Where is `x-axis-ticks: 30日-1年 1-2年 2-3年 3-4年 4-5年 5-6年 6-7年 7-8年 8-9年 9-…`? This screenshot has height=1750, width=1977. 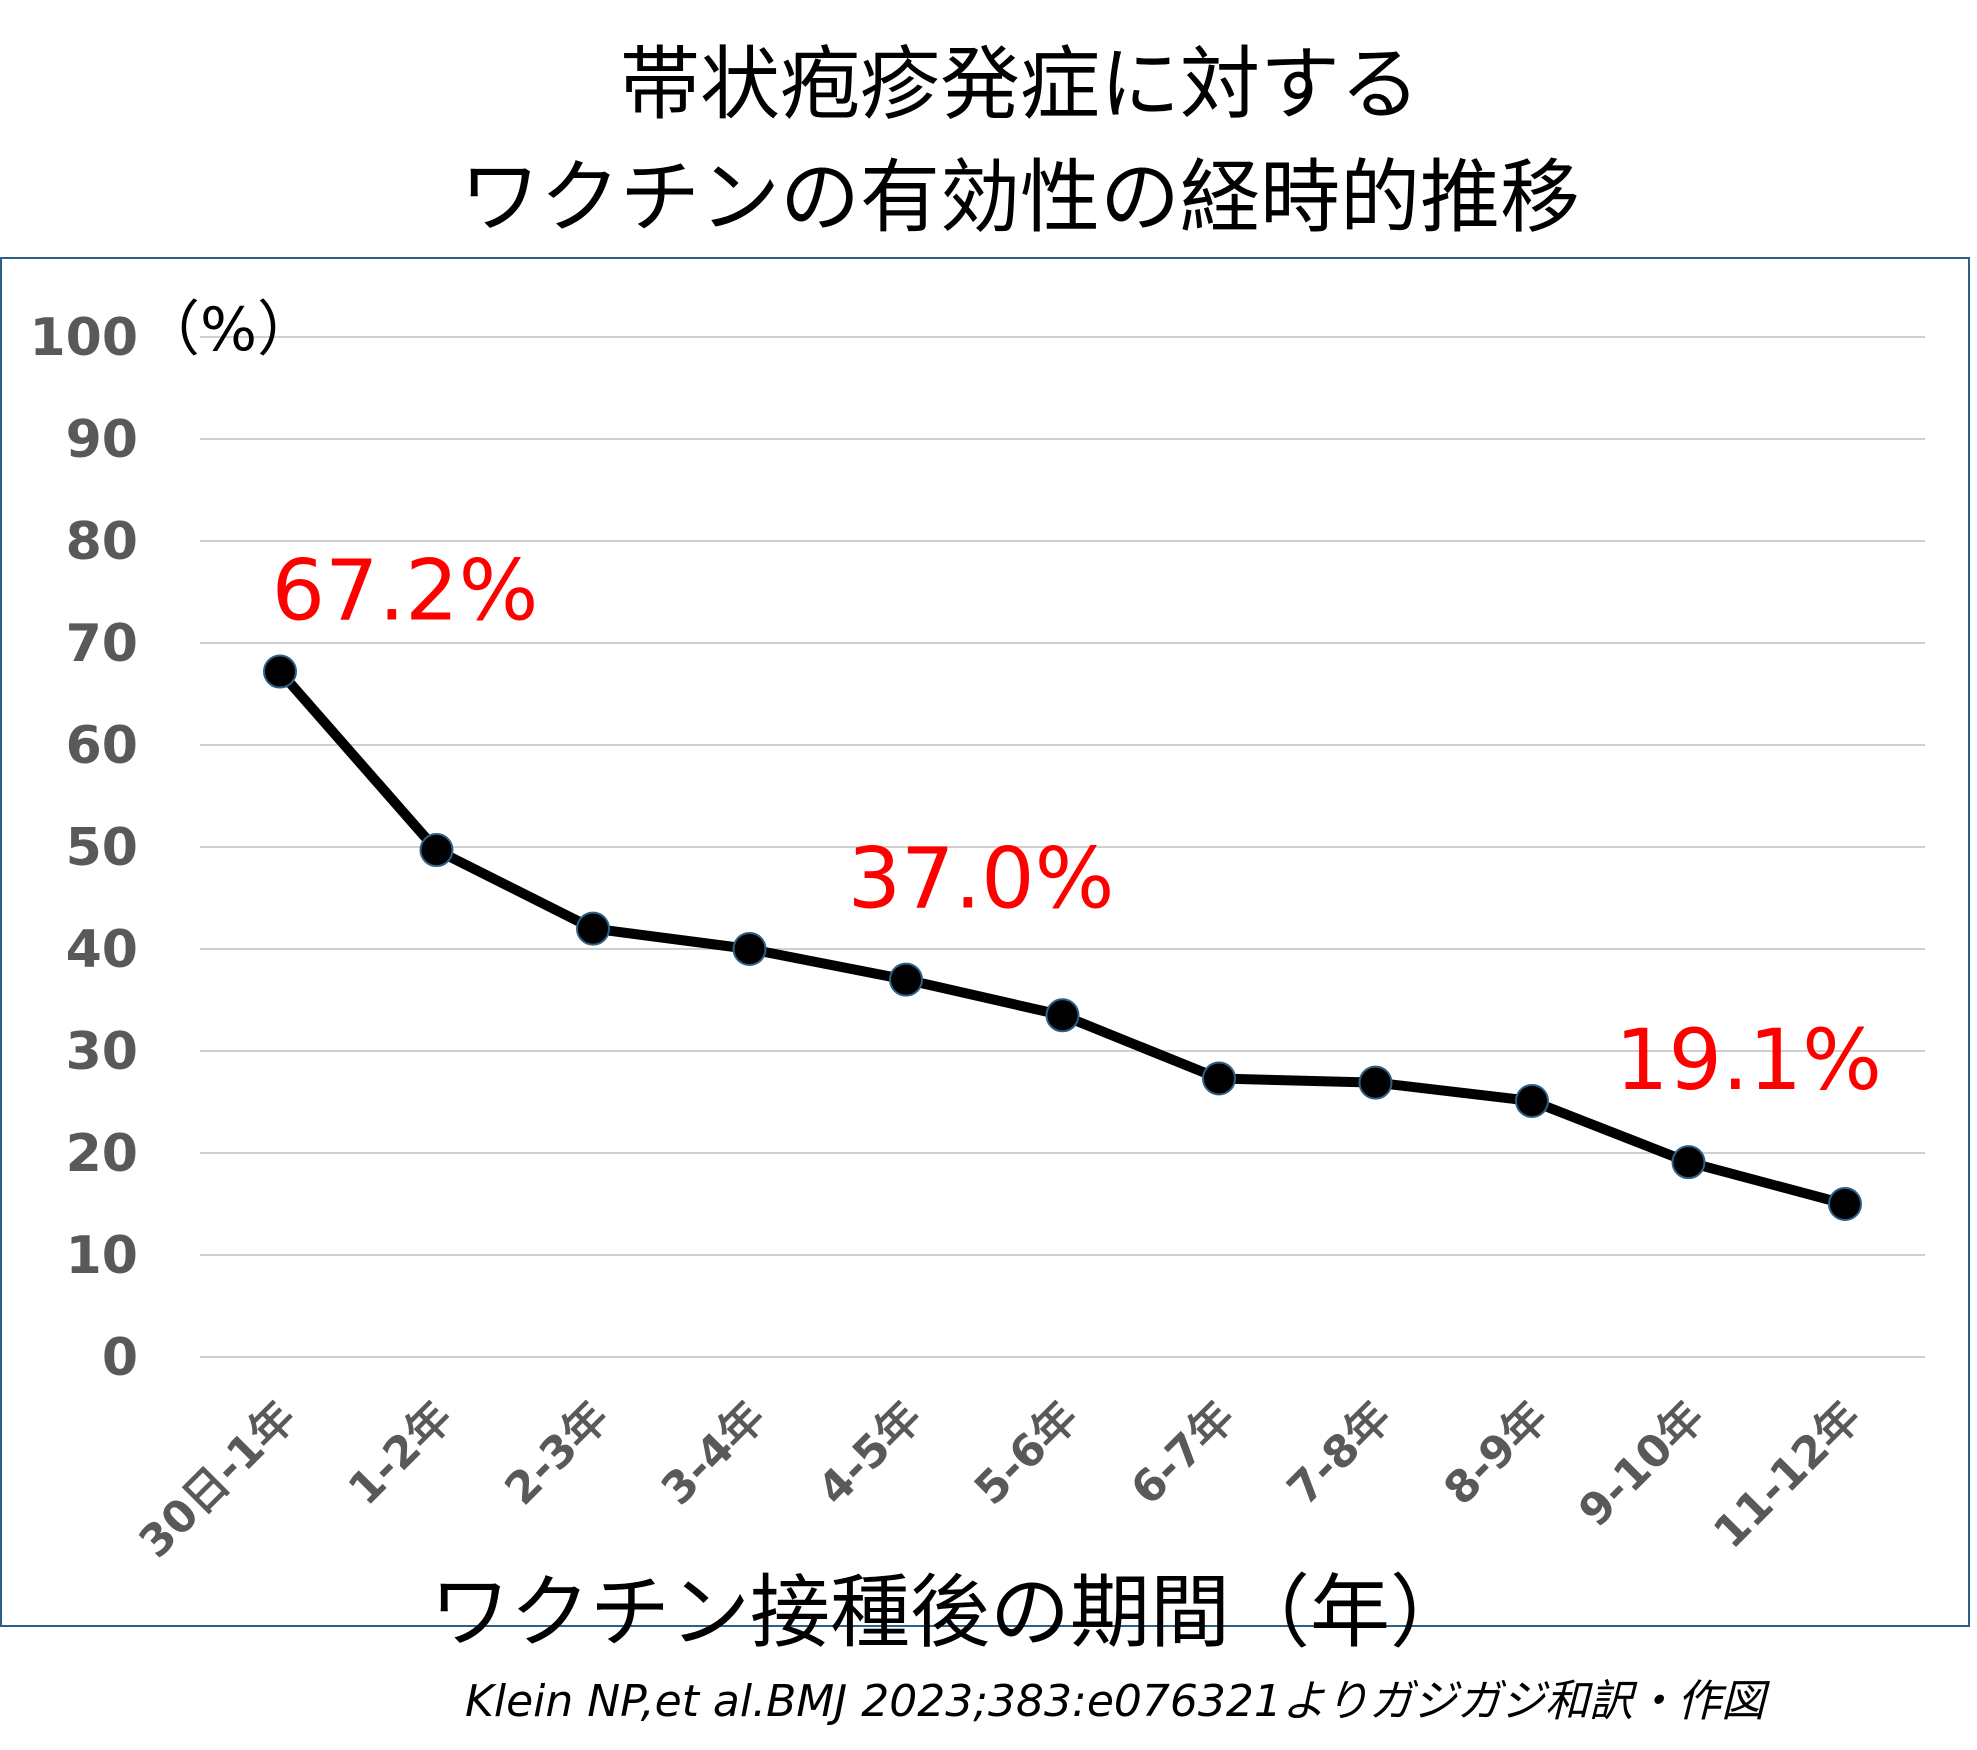 x-axis-ticks: 30日-1年 1-2年 2-3年 3-4年 4-5年 5-6年 6-7年 7-8年 8-9年 9-… is located at coordinates (1000, 1480).